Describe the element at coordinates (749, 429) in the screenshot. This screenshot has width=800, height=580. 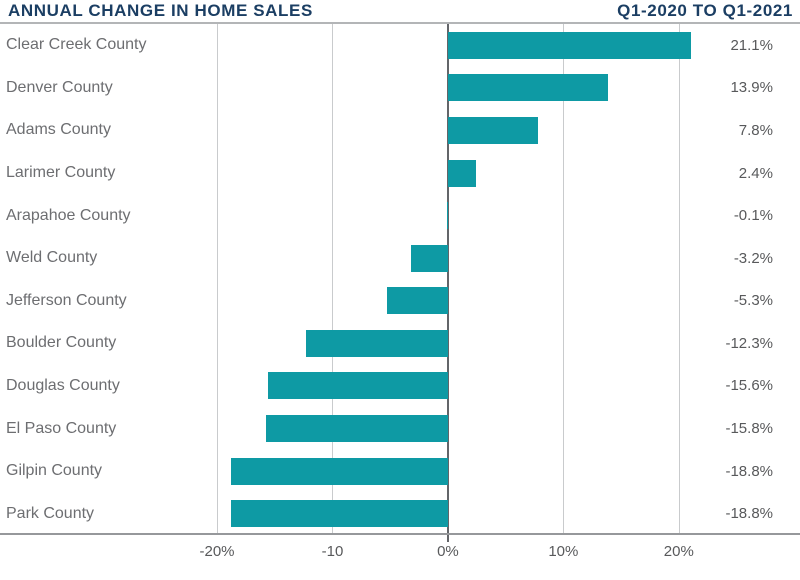
I see `value-label-el-paso-county: -15.8%` at that location.